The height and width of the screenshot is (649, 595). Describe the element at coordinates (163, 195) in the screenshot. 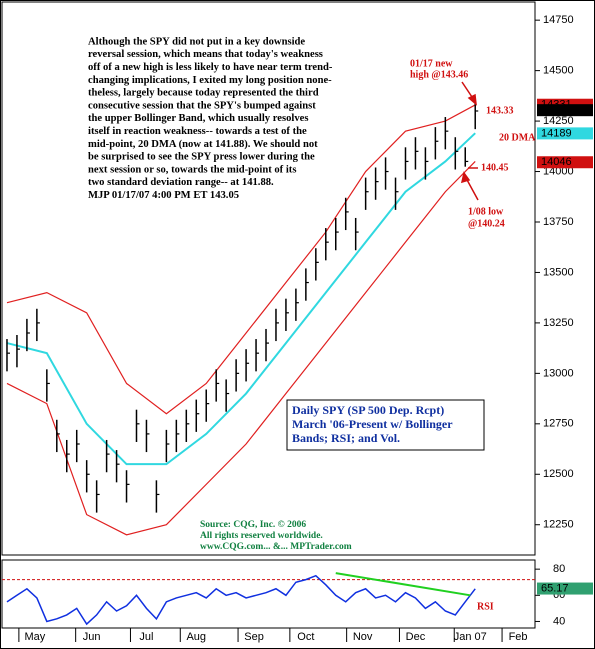

I see `annotation-line: MJP 01/17/07 4:00 PM ET 143.05` at that location.